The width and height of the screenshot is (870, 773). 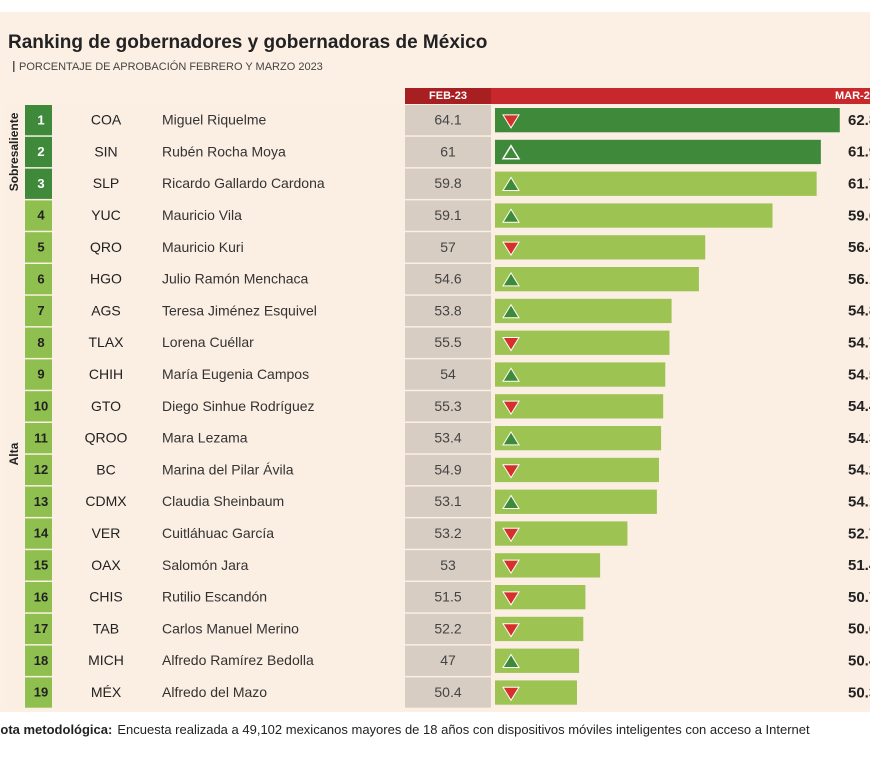 I want to click on mar-value: 61.9, so click(x=859, y=152).